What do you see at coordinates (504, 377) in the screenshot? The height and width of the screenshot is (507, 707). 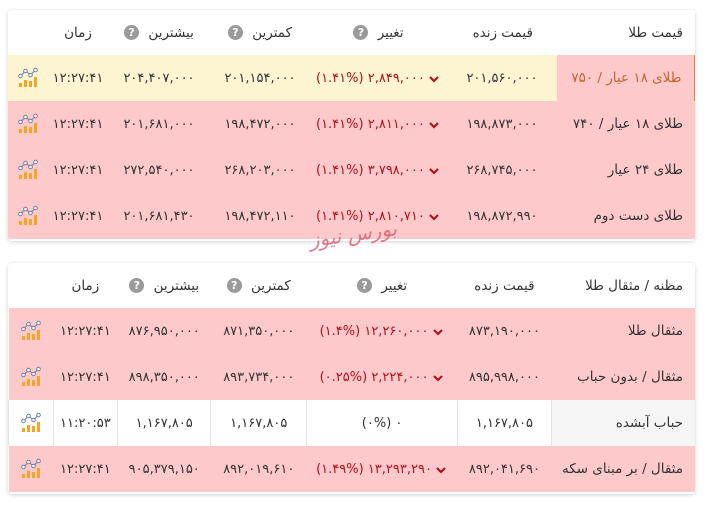 I see `live-price: ۸۹۵,۹۹۸,۰۰۰` at bounding box center [504, 377].